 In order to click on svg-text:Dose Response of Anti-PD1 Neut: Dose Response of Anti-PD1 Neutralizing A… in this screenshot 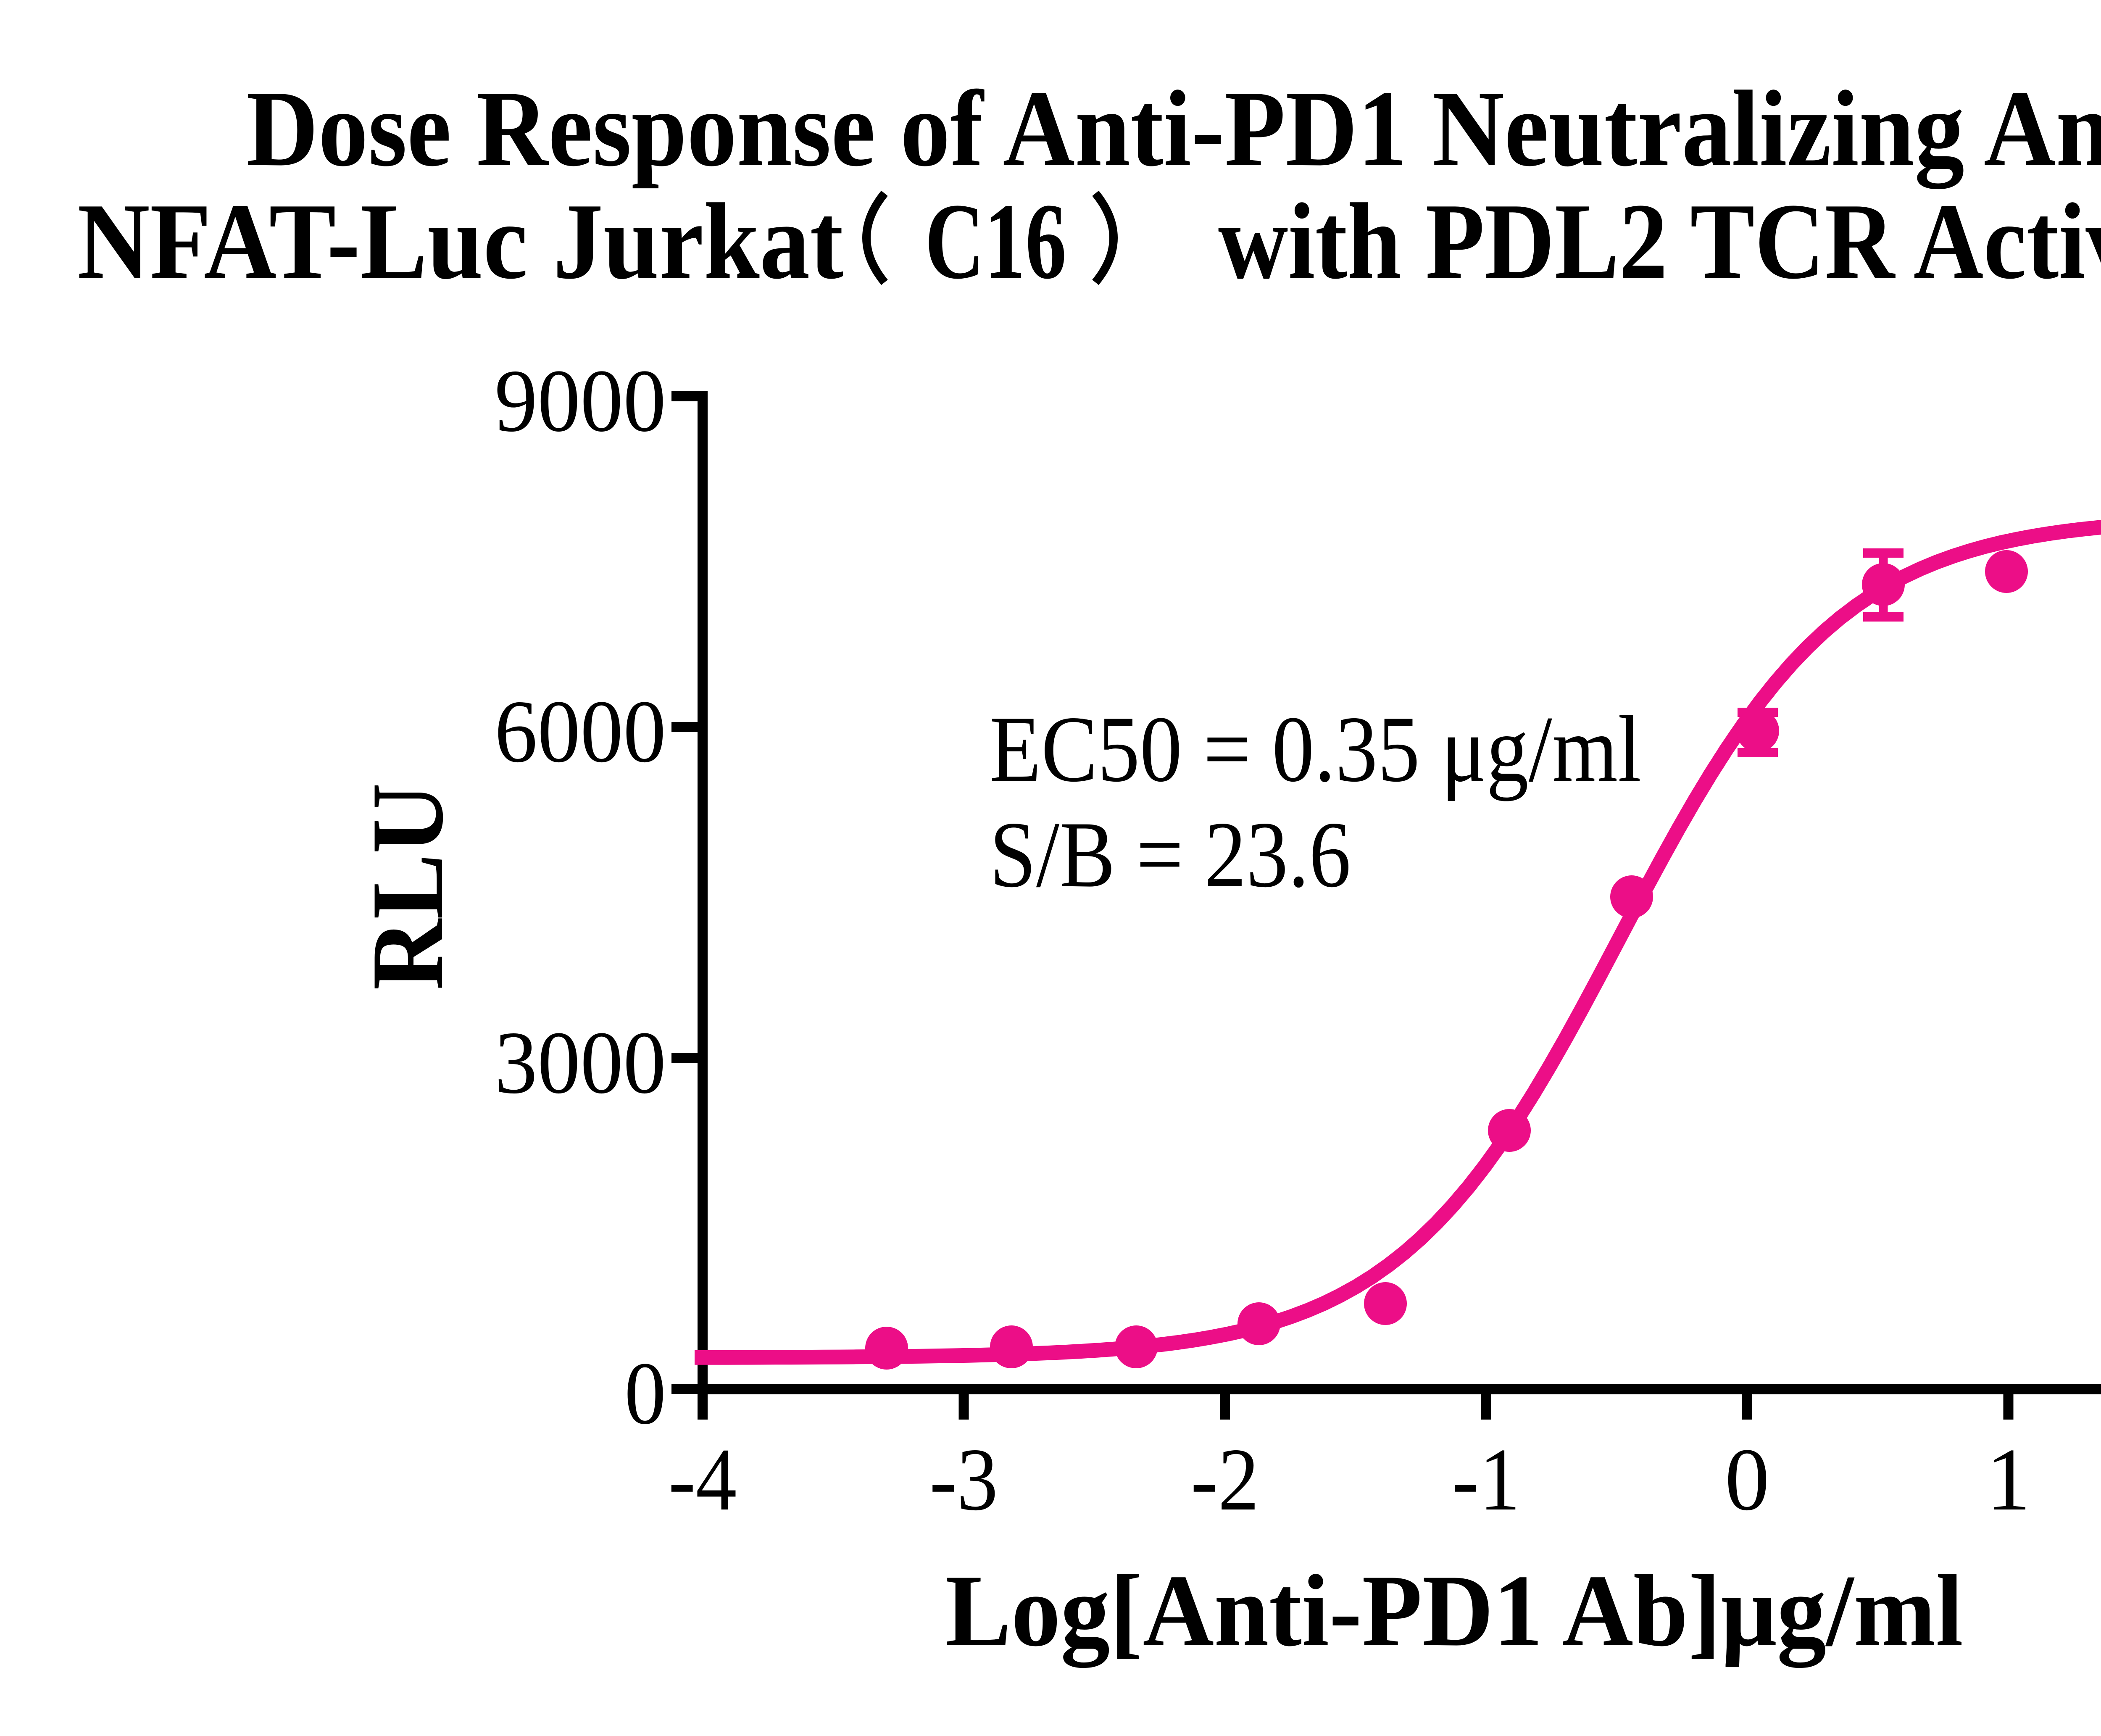, I will do `click(1173, 129)`.